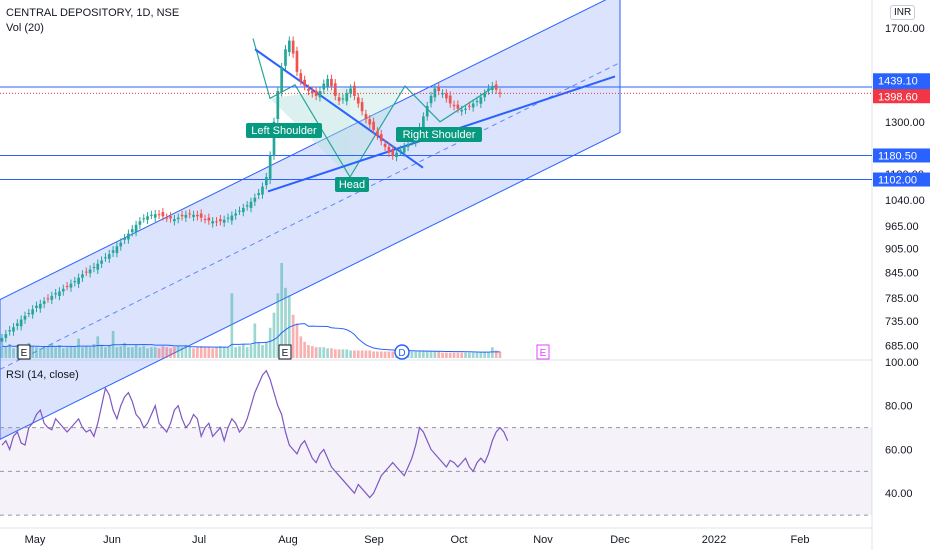  Describe the element at coordinates (903, 12) in the screenshot. I see `currency-badge: INR` at that location.